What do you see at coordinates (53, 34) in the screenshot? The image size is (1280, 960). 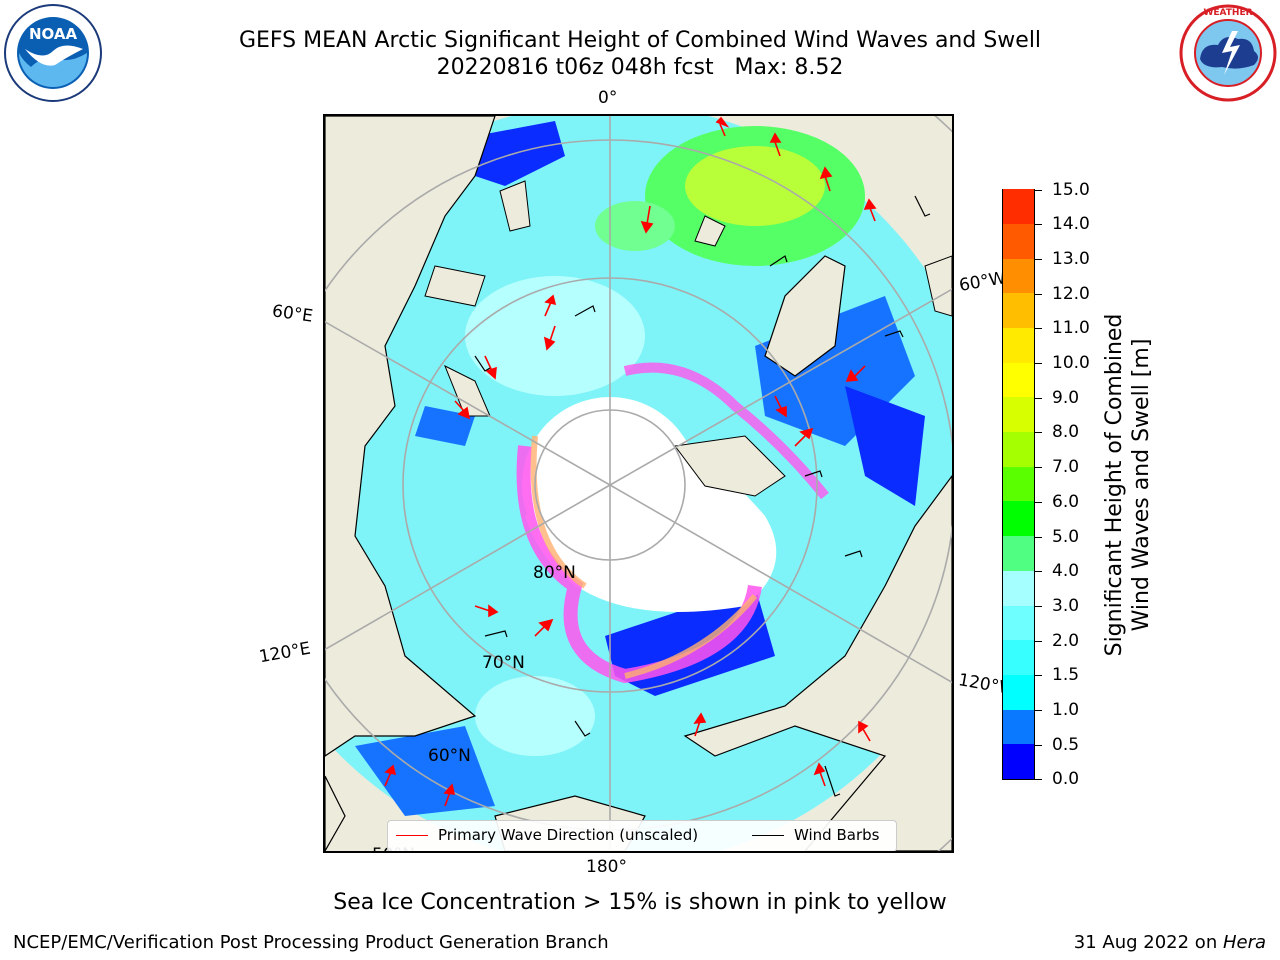 I see `svg-text: NOAA` at bounding box center [53, 34].